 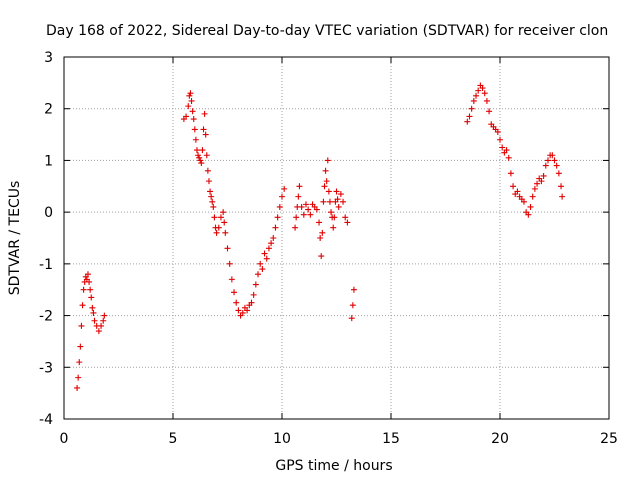 What do you see at coordinates (46, 368) in the screenshot?
I see `y-tick-label: -3` at bounding box center [46, 368].